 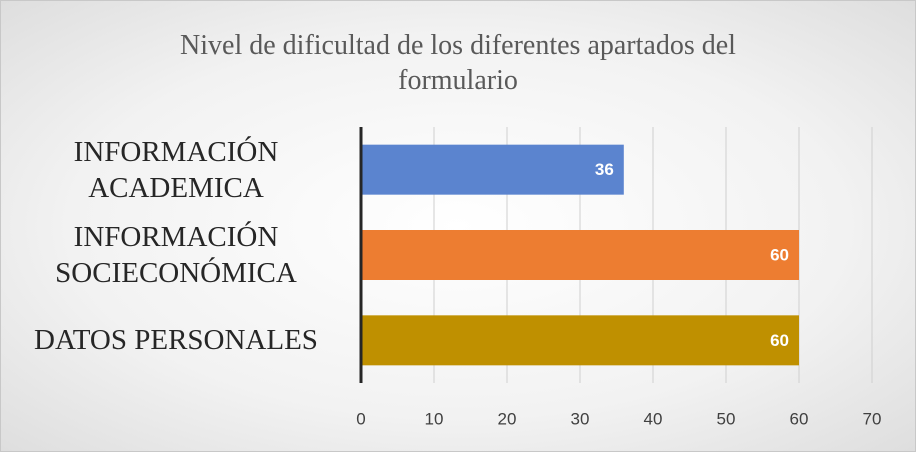 What do you see at coordinates (580, 418) in the screenshot?
I see `x-tick-label: 30` at bounding box center [580, 418].